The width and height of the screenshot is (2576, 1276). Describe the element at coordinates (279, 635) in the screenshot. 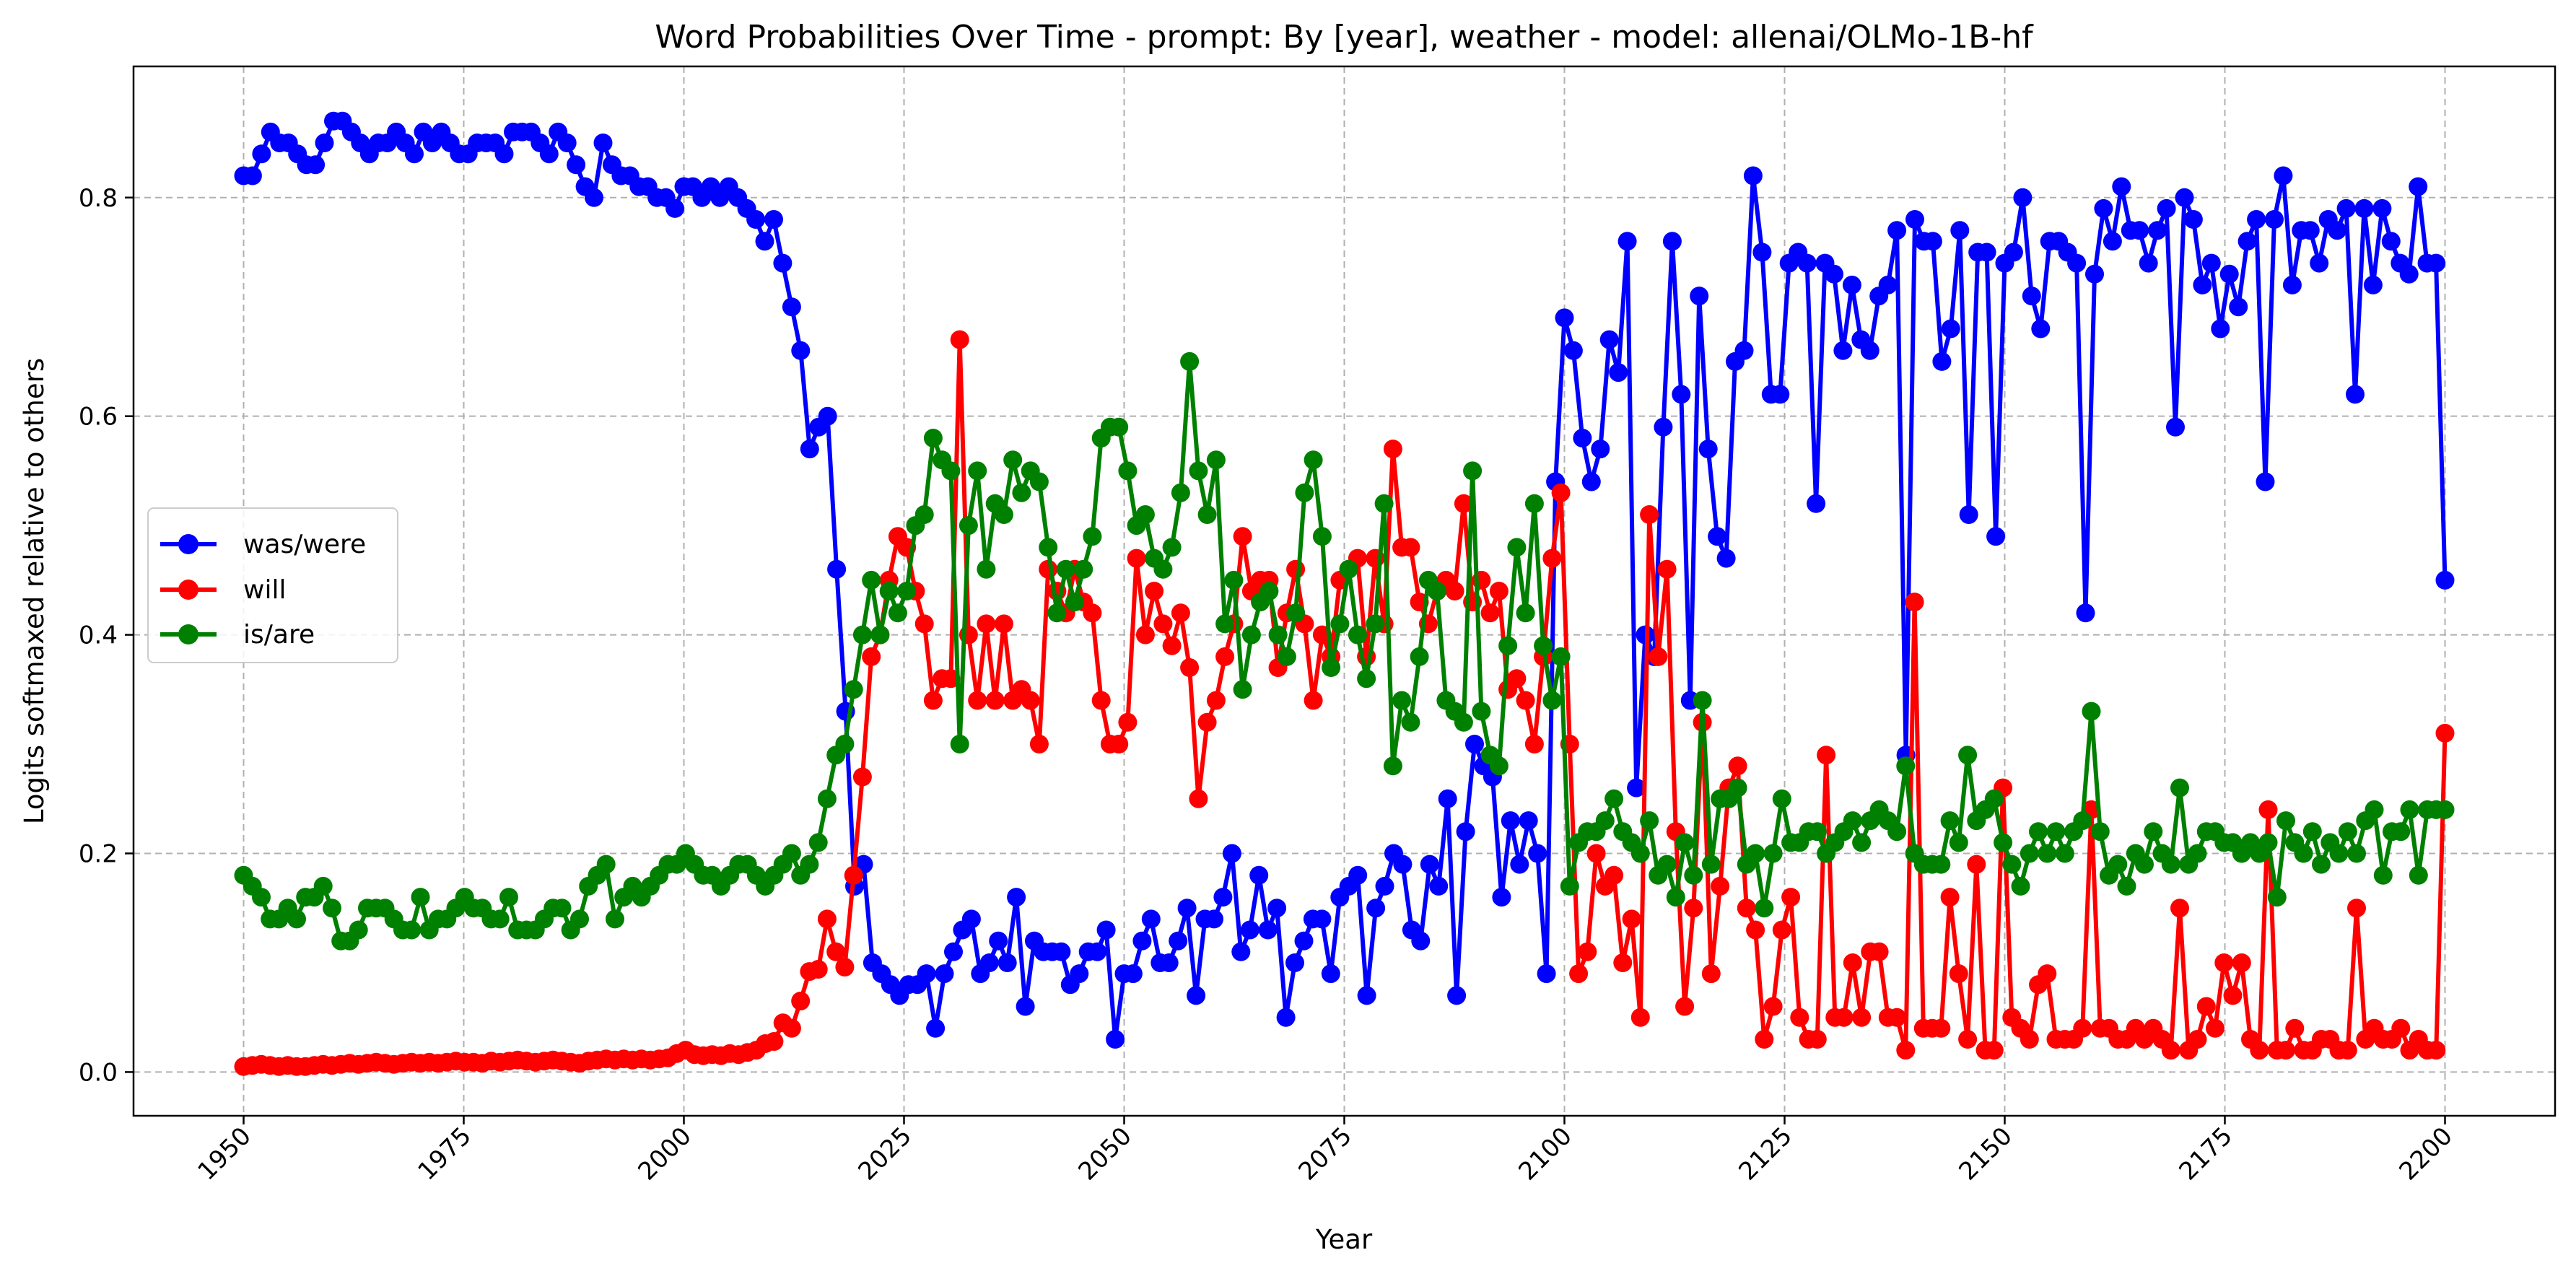

I see `legend-label-is-are: is/are` at that location.